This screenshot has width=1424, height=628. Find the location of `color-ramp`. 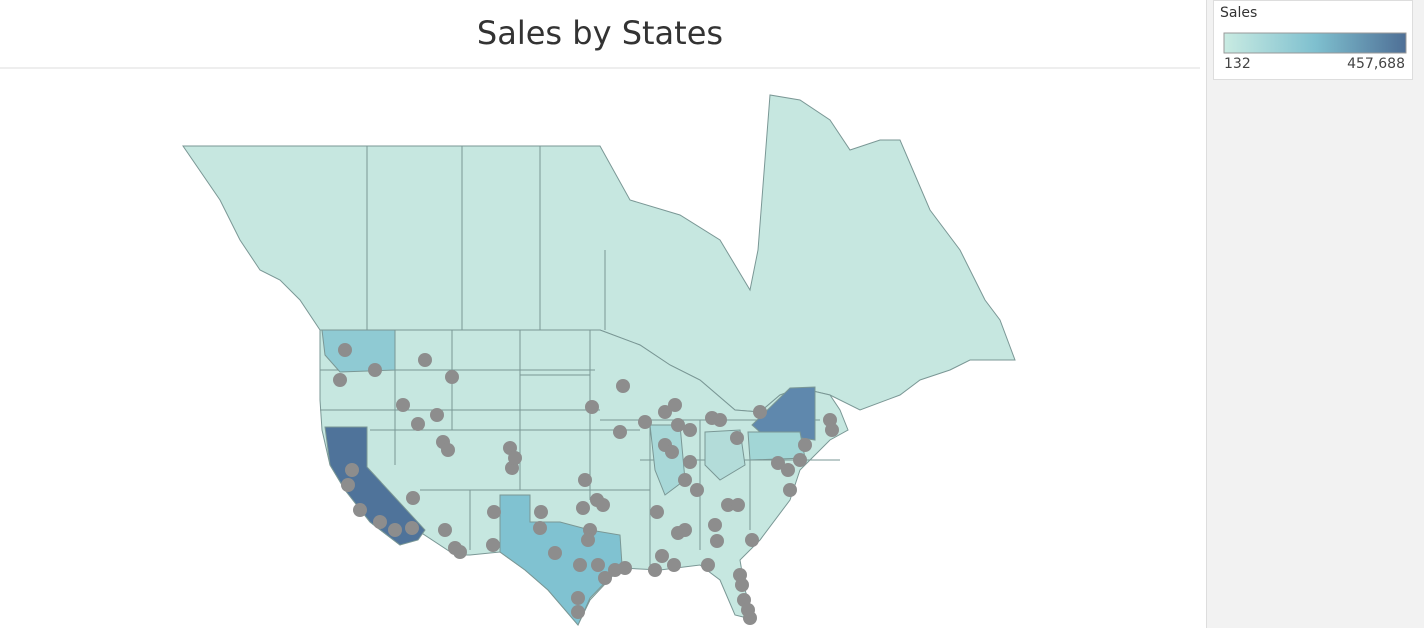

color-ramp is located at coordinates (1315, 43).